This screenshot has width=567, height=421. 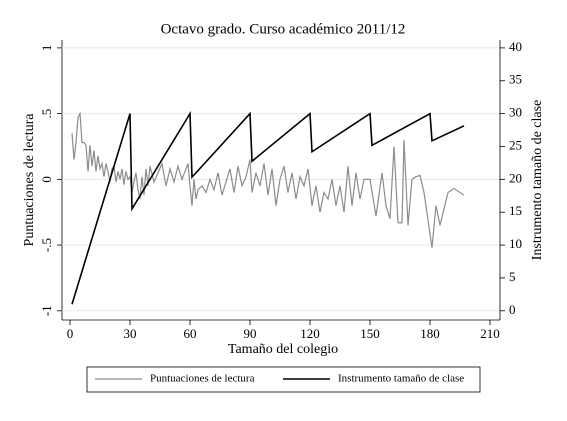 What do you see at coordinates (515, 144) in the screenshot?
I see `y2-tick-label: 25` at bounding box center [515, 144].